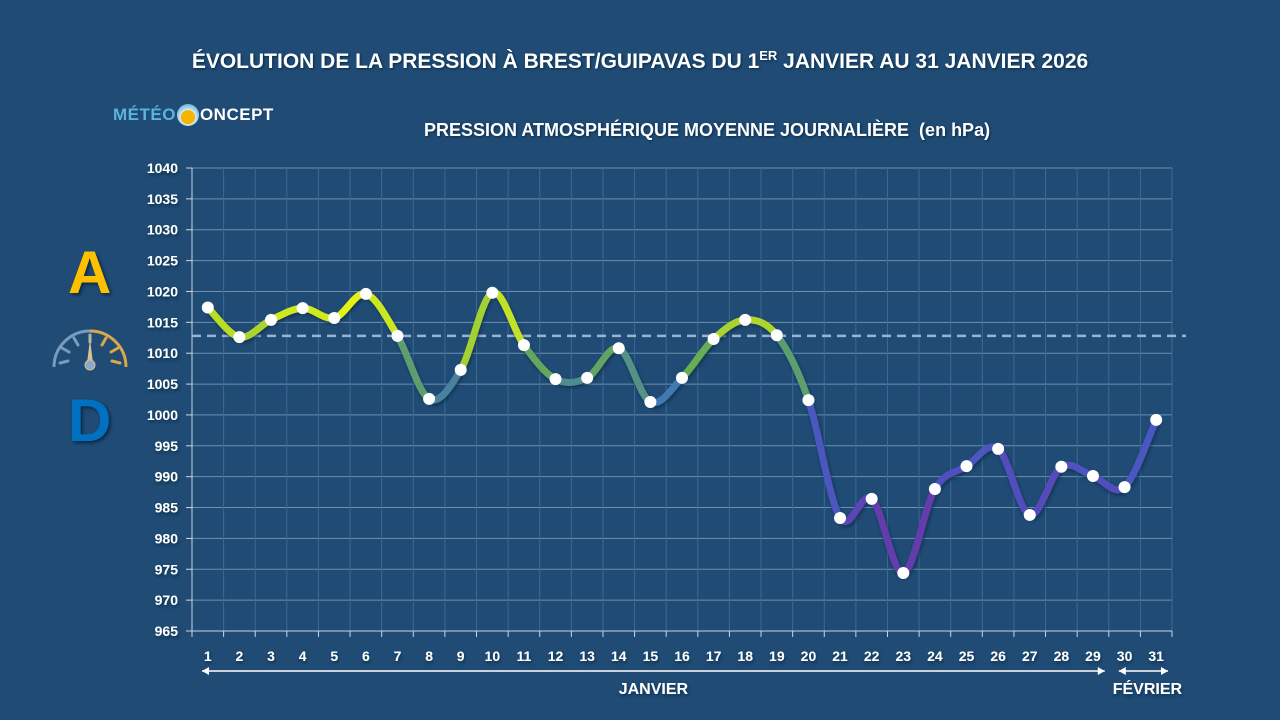  What do you see at coordinates (777, 656) in the screenshot?
I see `x-tick-label: 19` at bounding box center [777, 656].